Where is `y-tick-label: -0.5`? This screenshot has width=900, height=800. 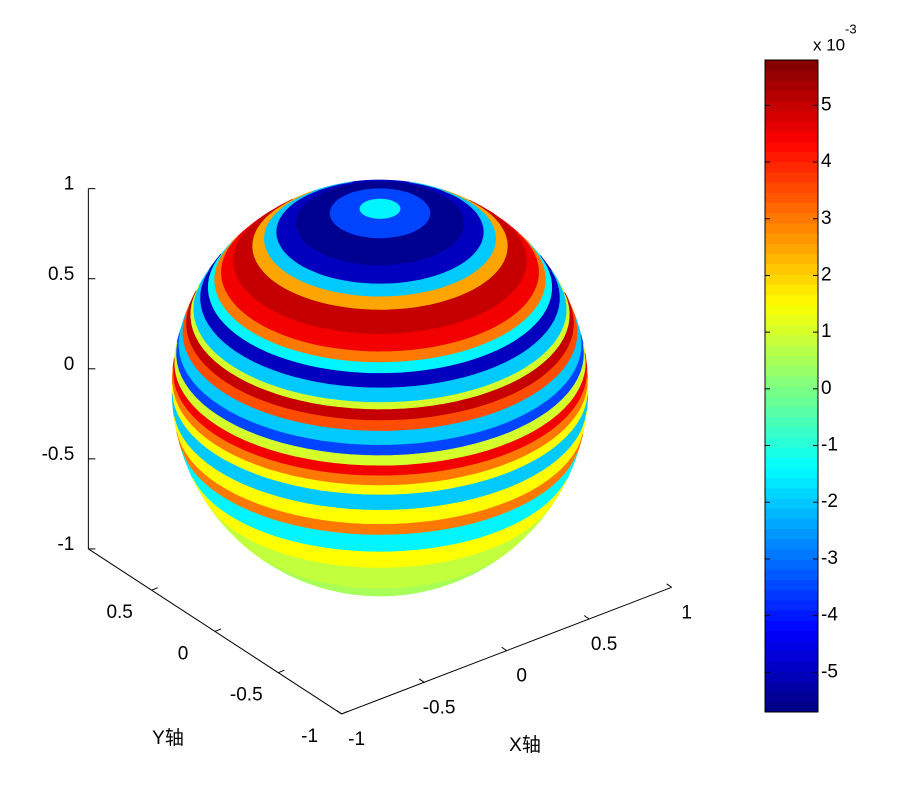
y-tick-label: -0.5 is located at coordinates (246, 695).